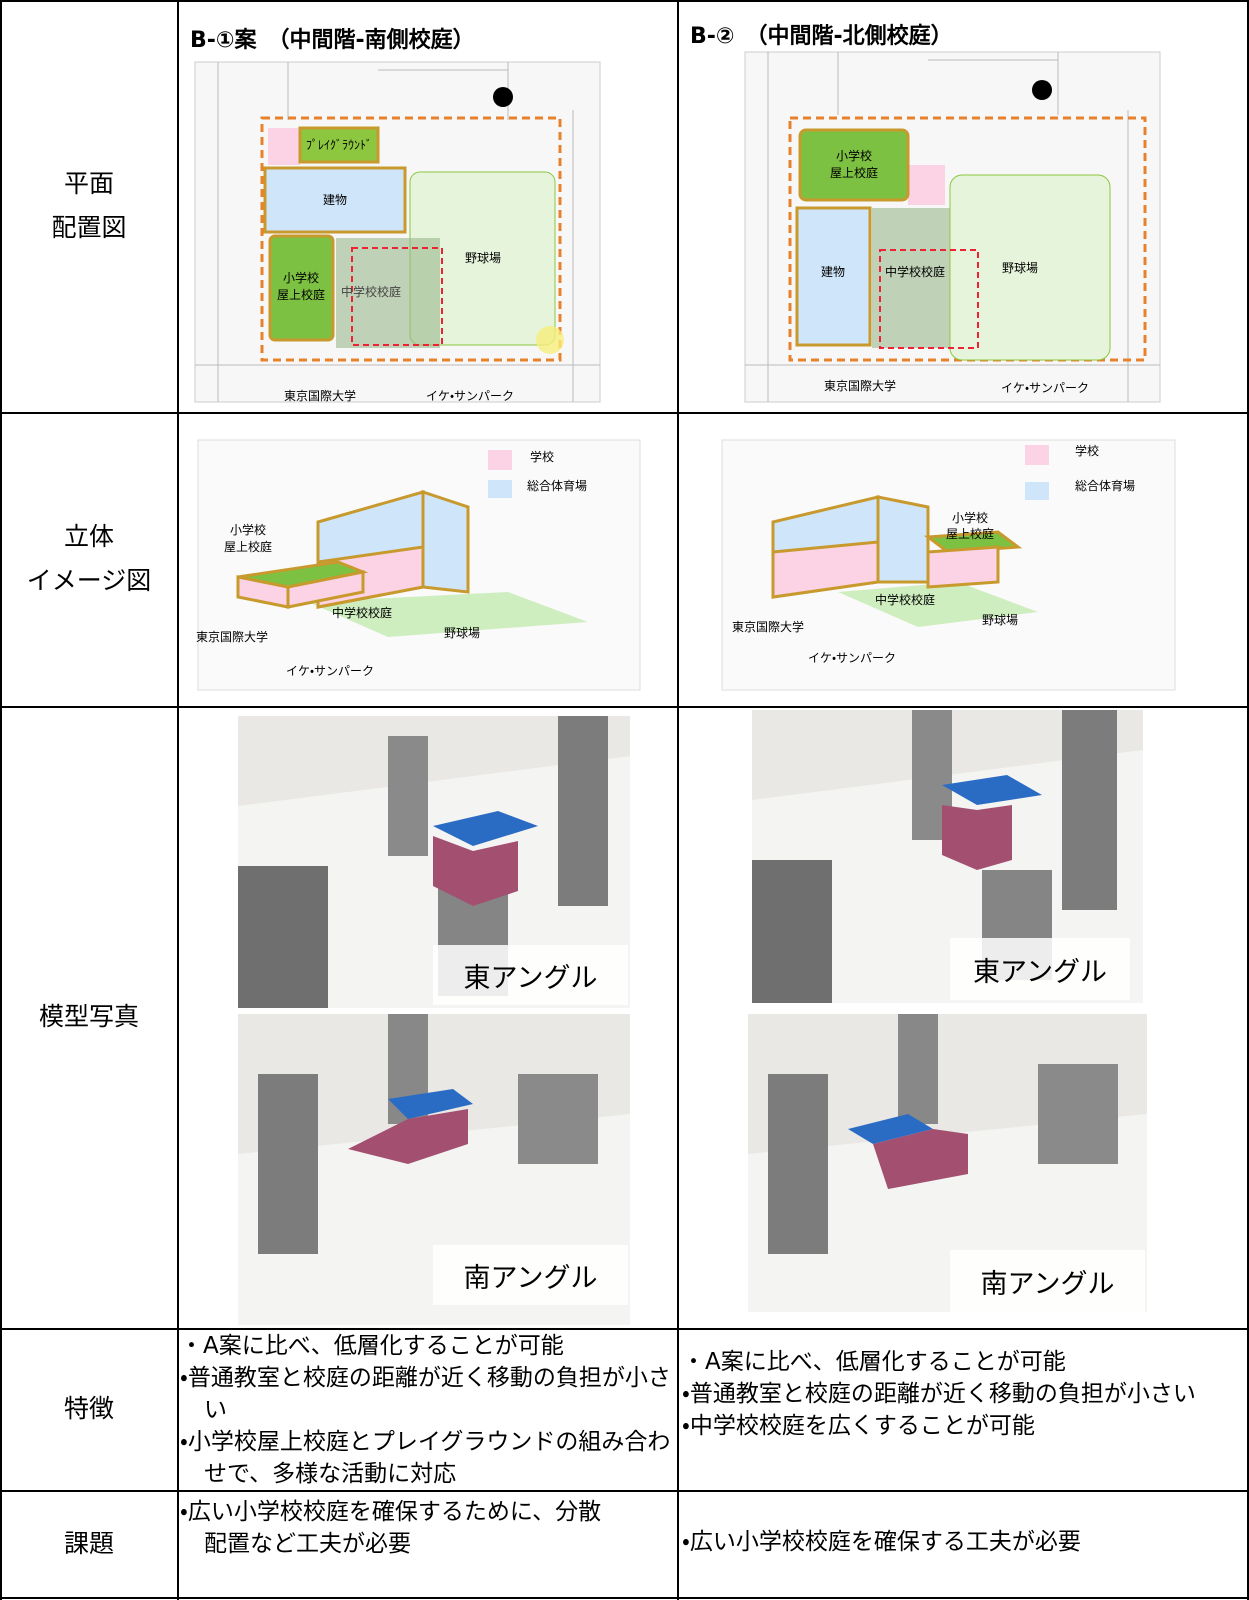 The image size is (1249, 1600). What do you see at coordinates (391, 1528) in the screenshot?
I see `bullet: ・広い小学校校庭を確保するために、分散配置など工夫が必要` at bounding box center [391, 1528].